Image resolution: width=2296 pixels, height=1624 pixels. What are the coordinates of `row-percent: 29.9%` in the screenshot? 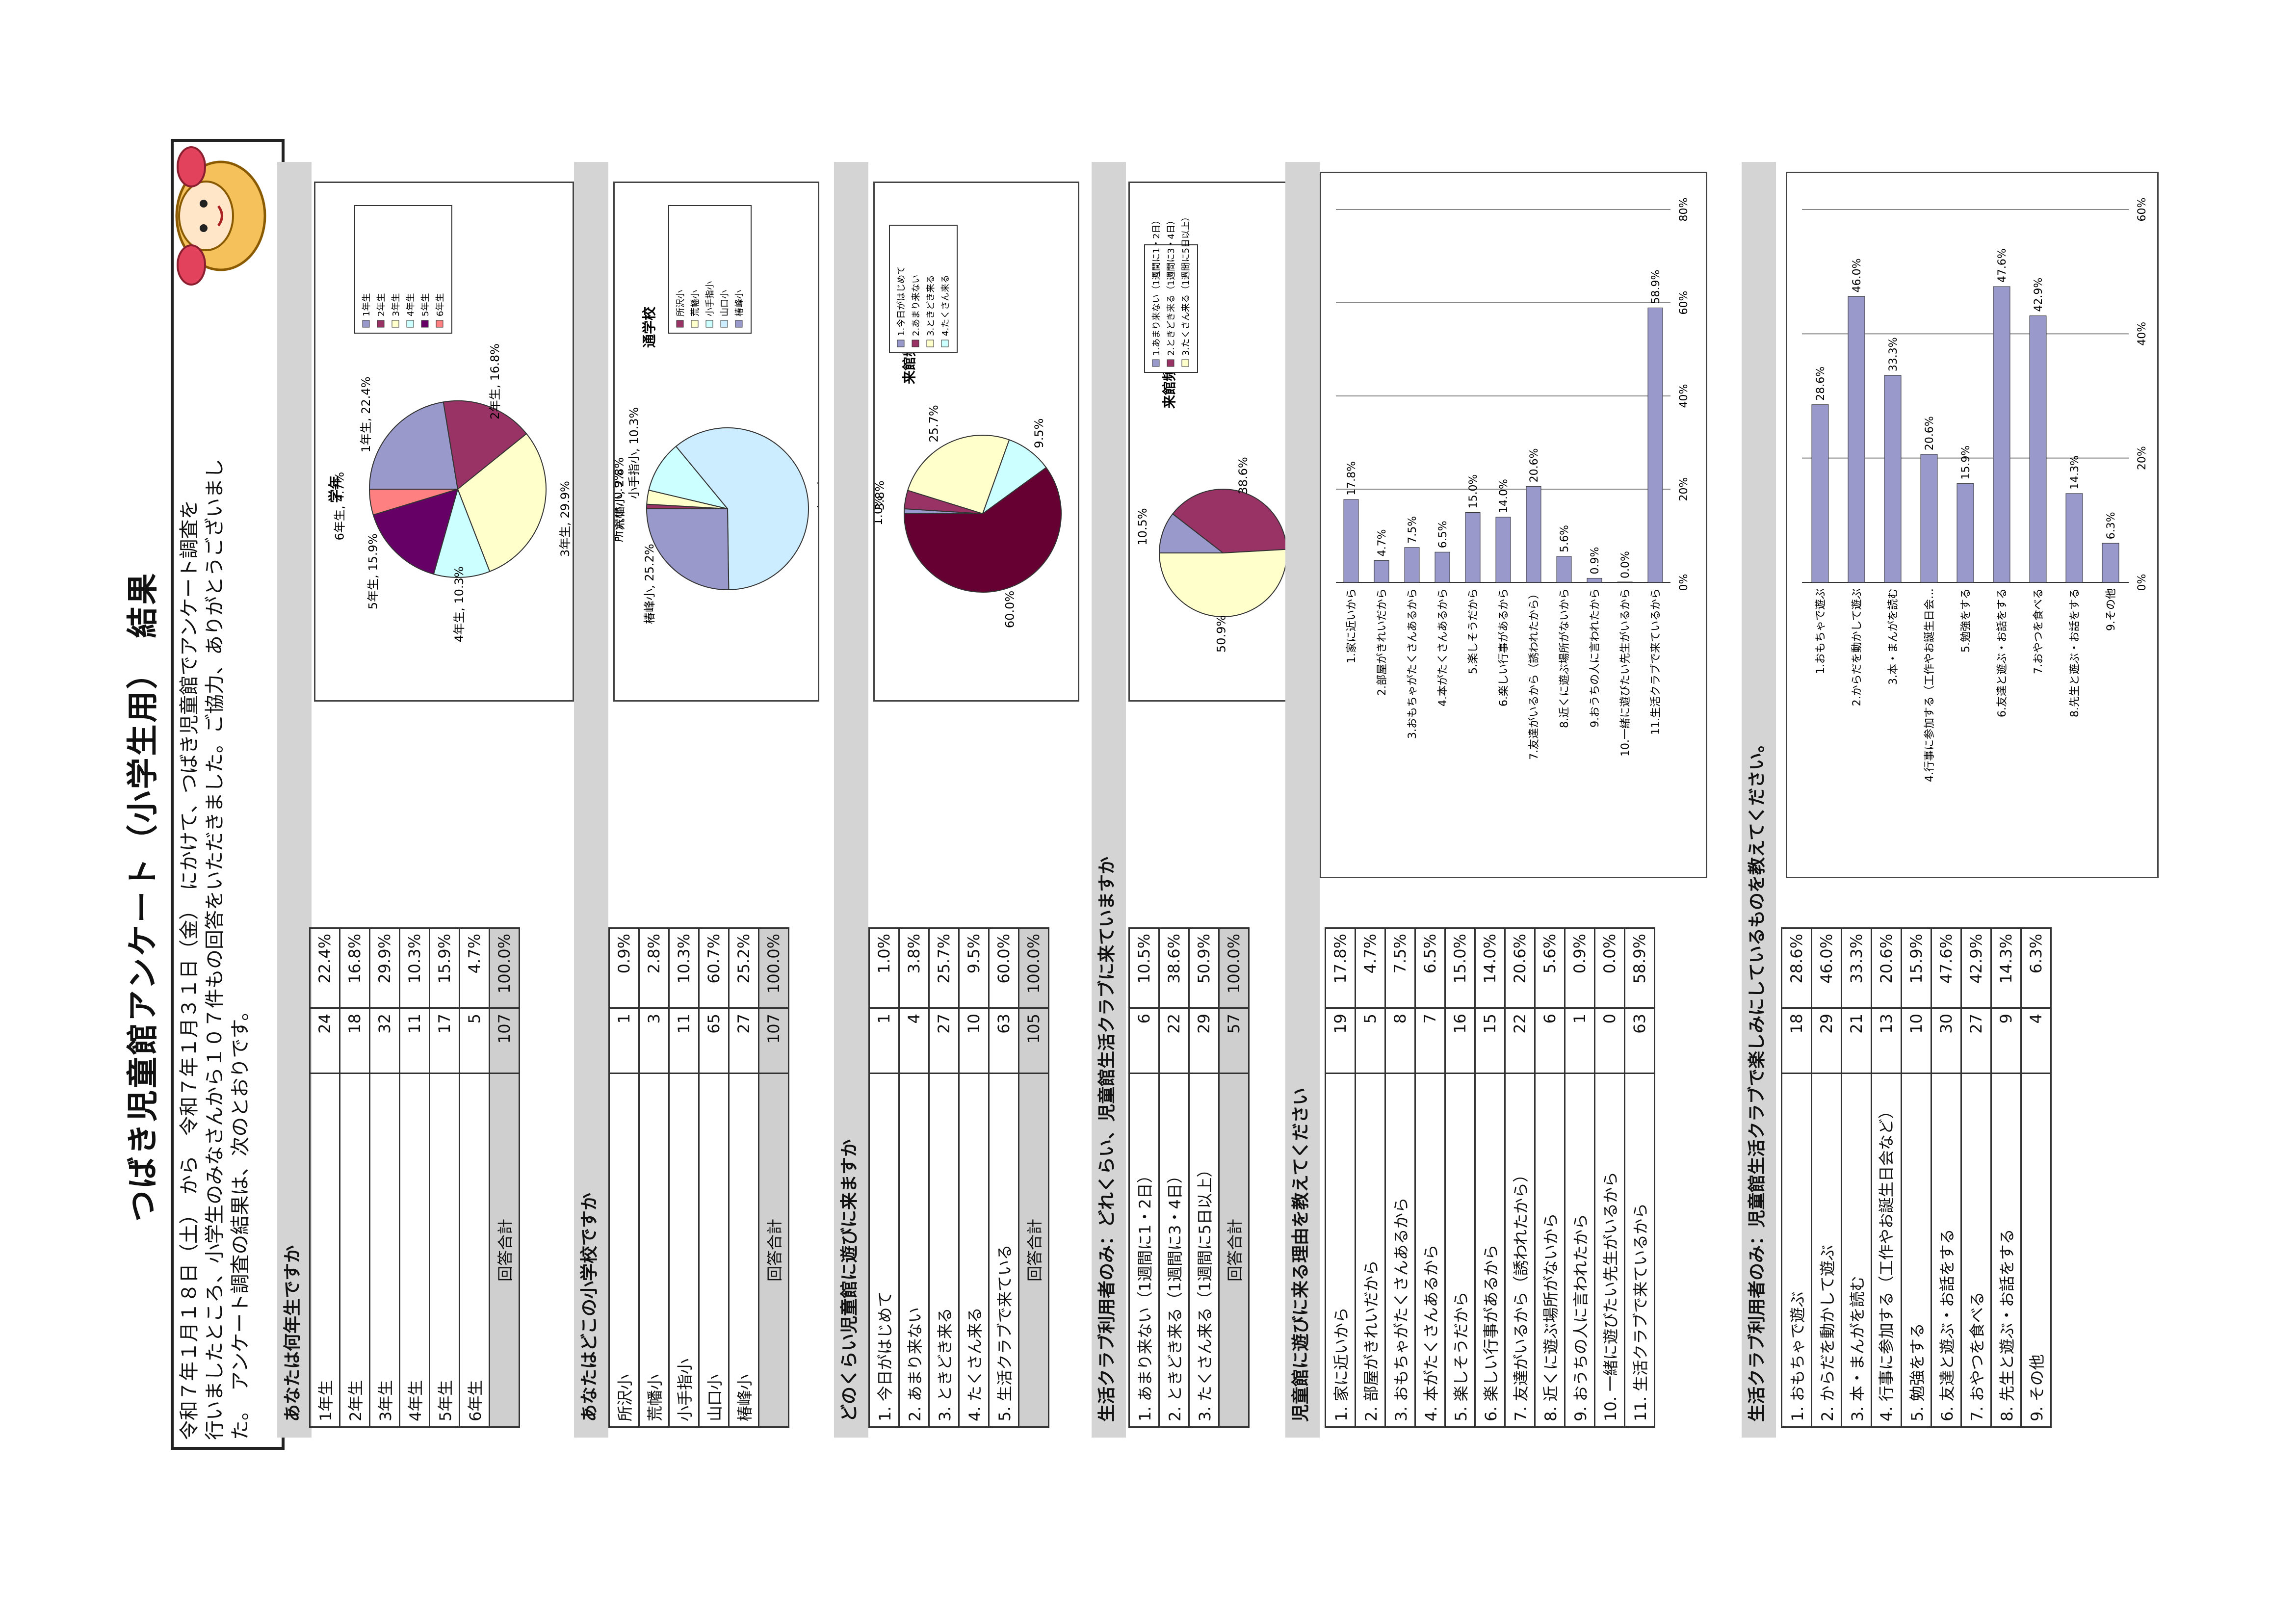 It's located at (384, 968).